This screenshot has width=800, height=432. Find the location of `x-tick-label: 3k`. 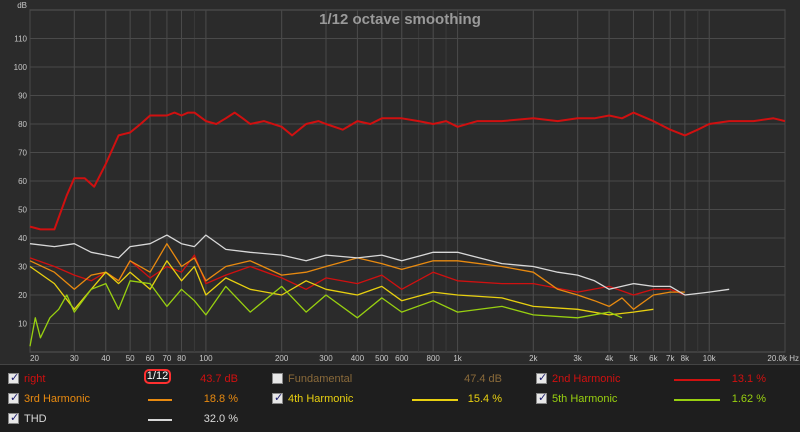

x-tick-label: 3k is located at coordinates (577, 358).